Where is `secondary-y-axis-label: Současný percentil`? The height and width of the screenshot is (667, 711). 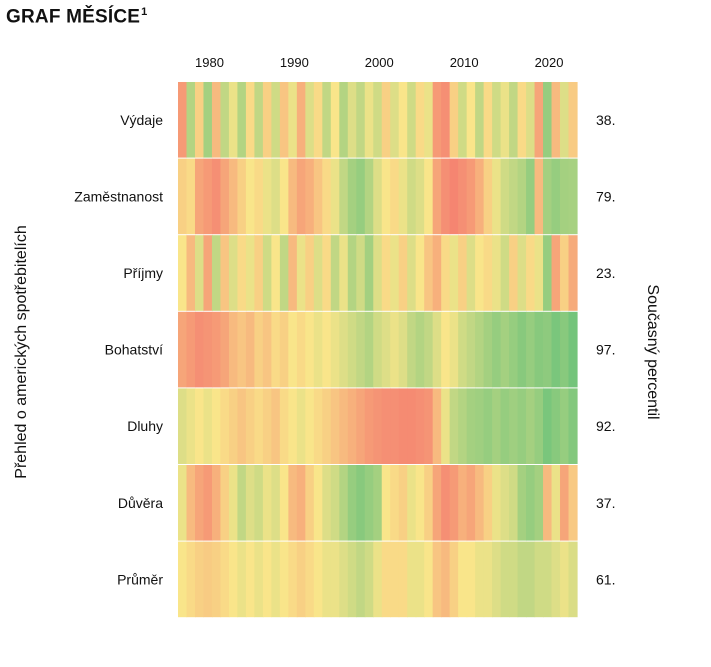 secondary-y-axis-label: Současný percentil is located at coordinates (652, 351).